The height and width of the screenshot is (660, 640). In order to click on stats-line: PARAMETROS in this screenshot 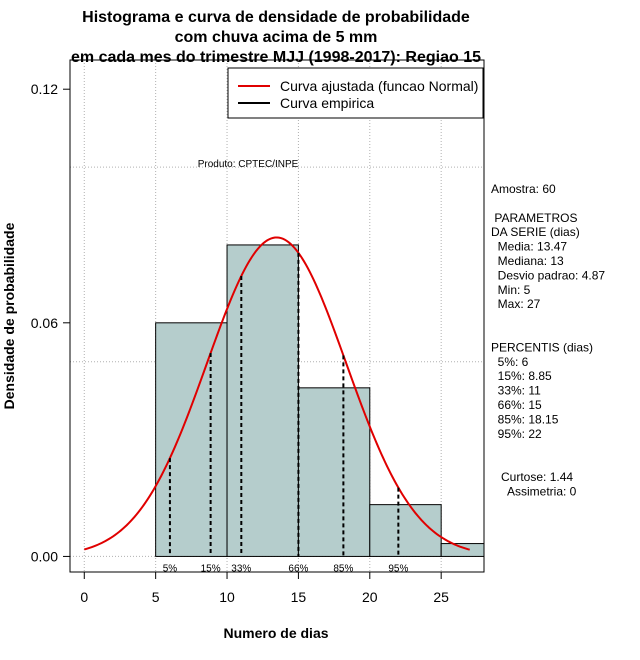, I will do `click(534, 218)`.